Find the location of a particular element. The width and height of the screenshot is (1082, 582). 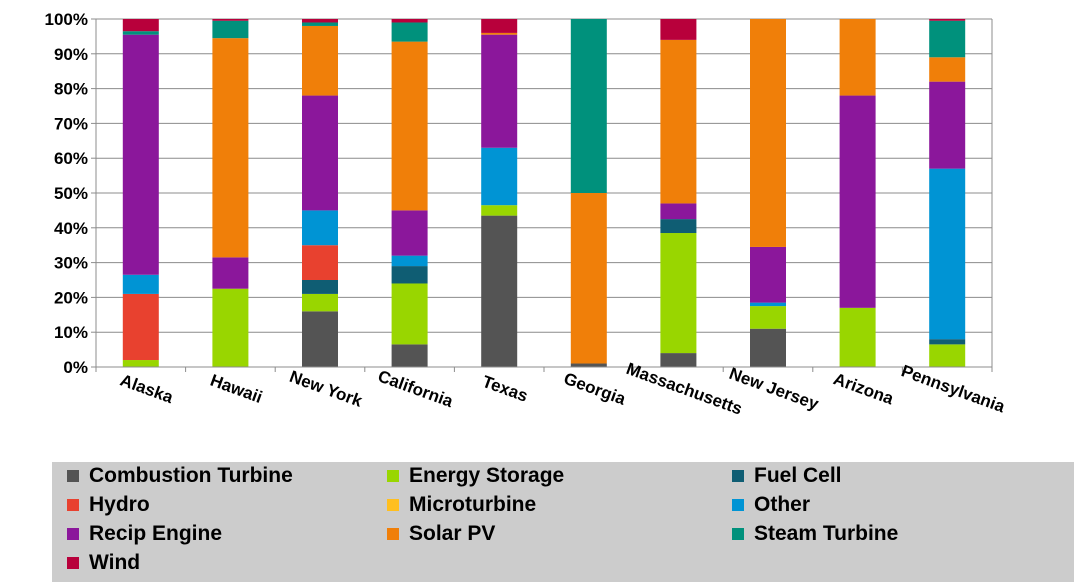

legend-label: Fuel Cell is located at coordinates (798, 476).